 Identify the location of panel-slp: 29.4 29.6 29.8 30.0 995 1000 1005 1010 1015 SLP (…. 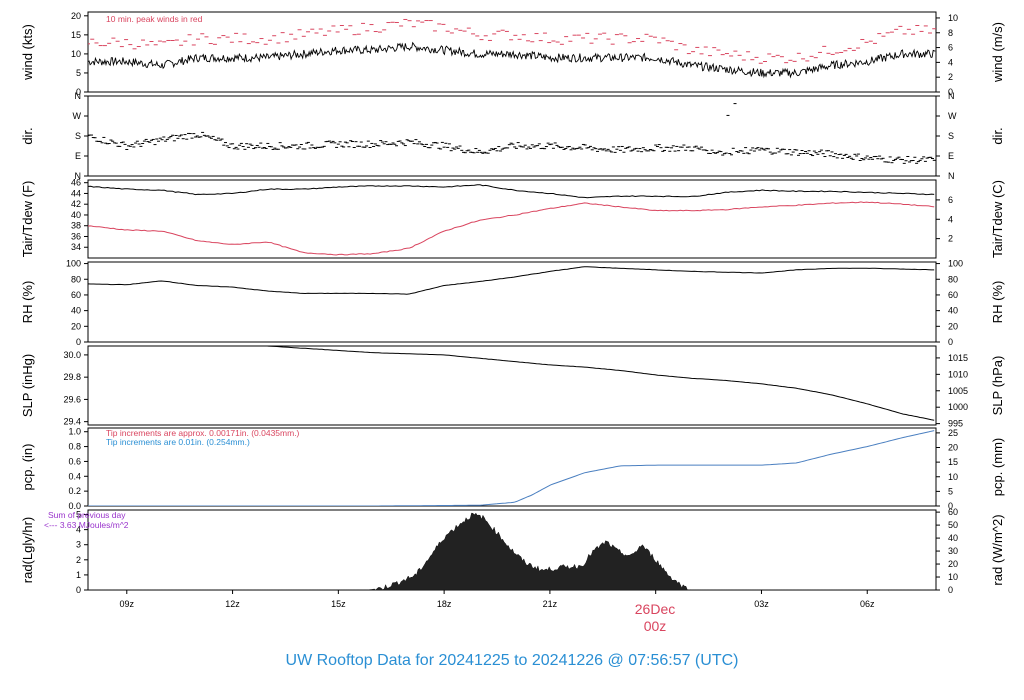
(512, 387).